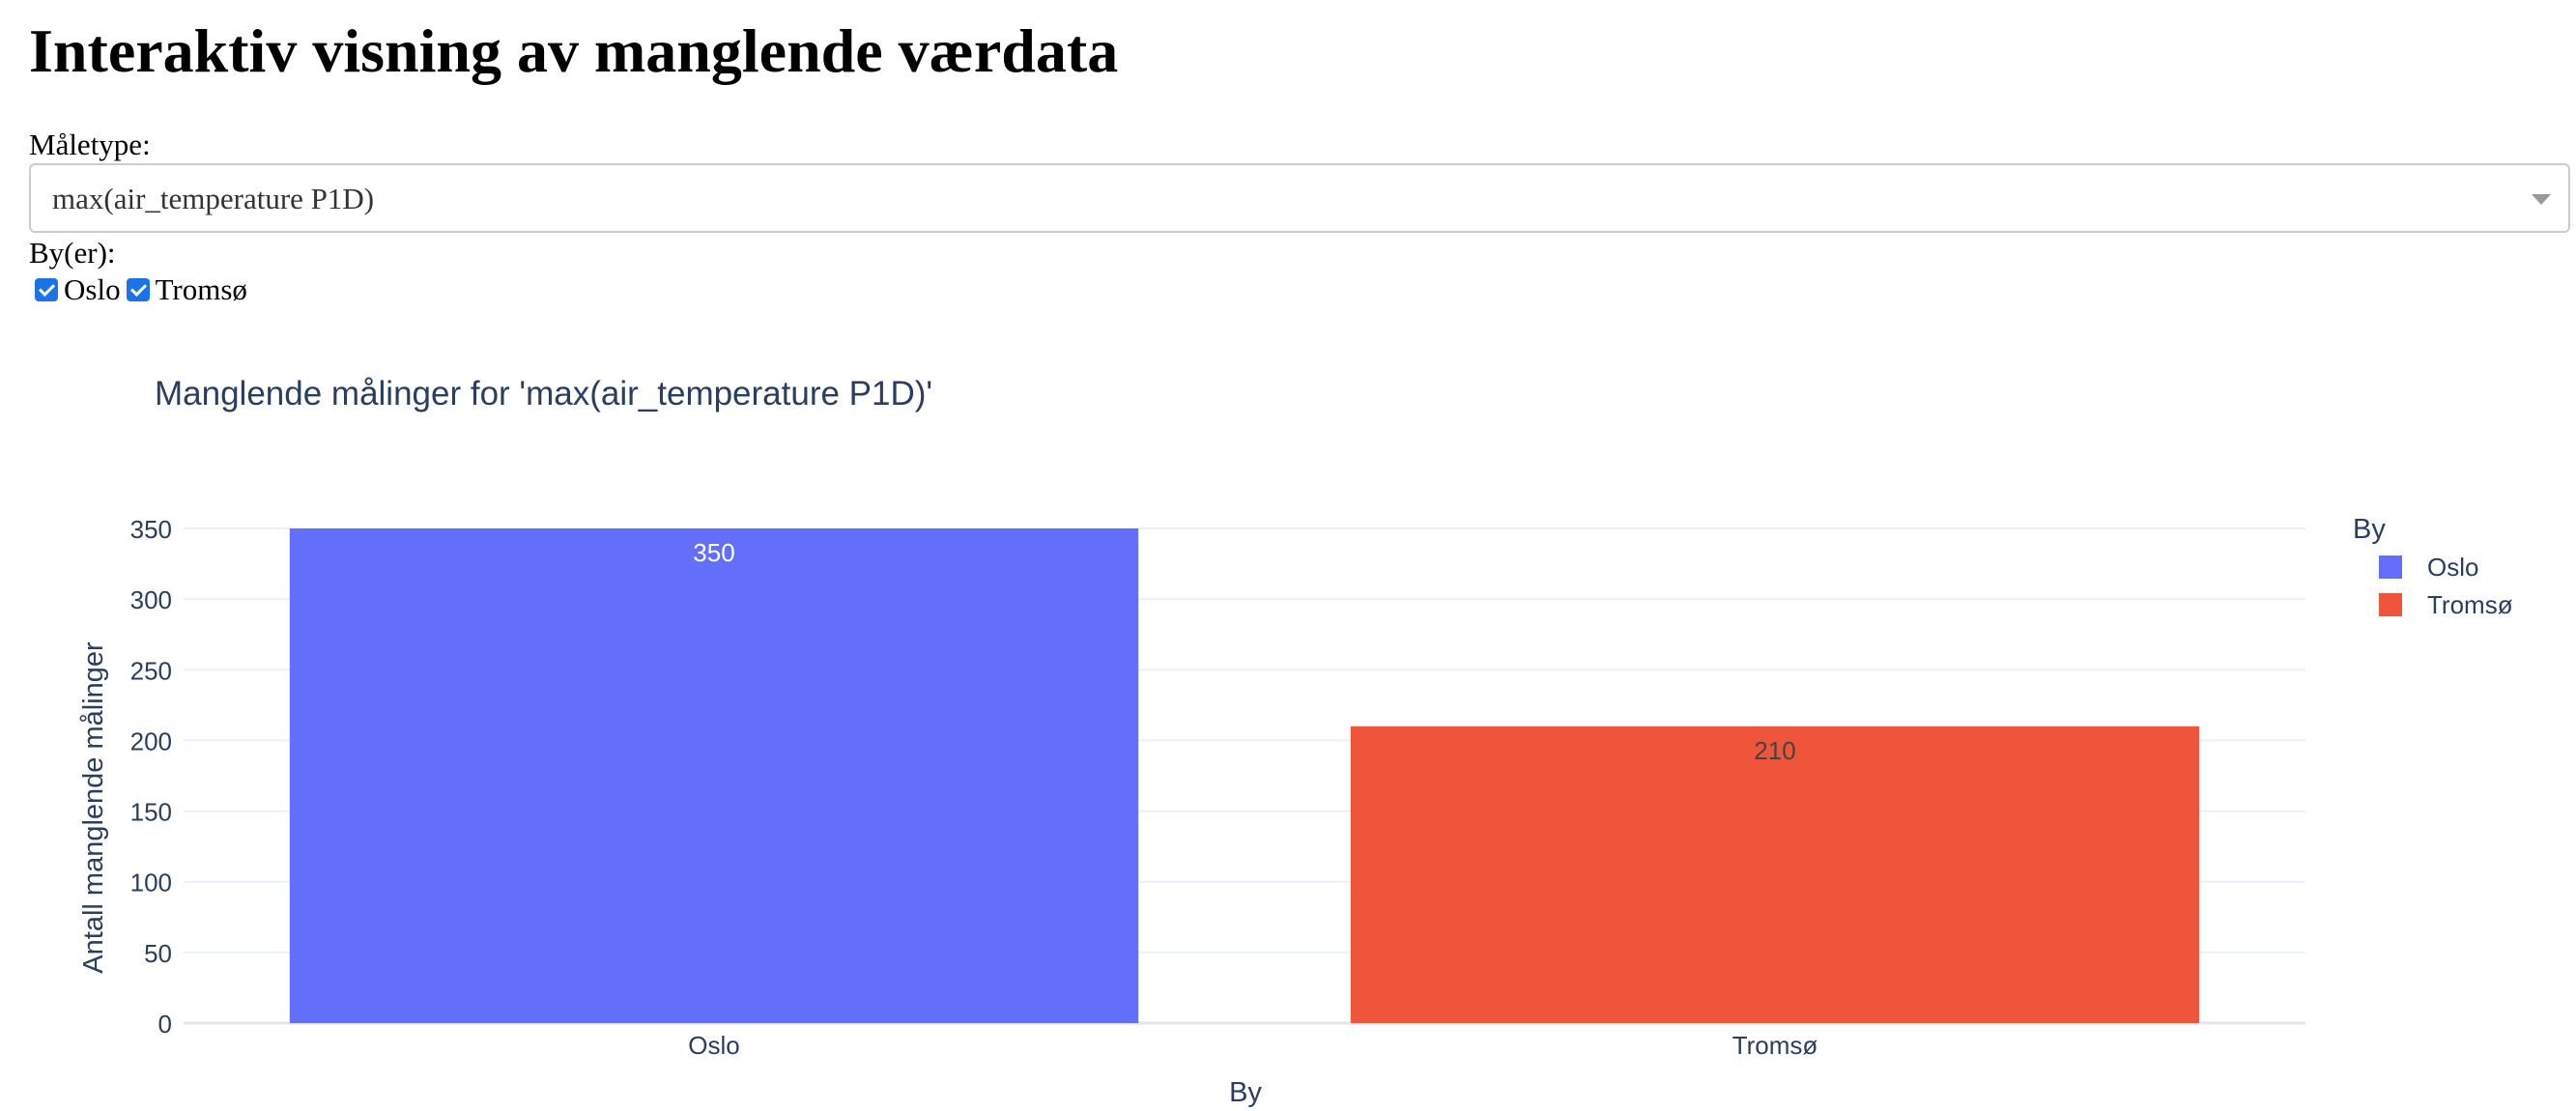 This screenshot has width=2576, height=1111. Describe the element at coordinates (574, 50) in the screenshot. I see `page-title: Interaktiv visning av manglende værdata` at that location.